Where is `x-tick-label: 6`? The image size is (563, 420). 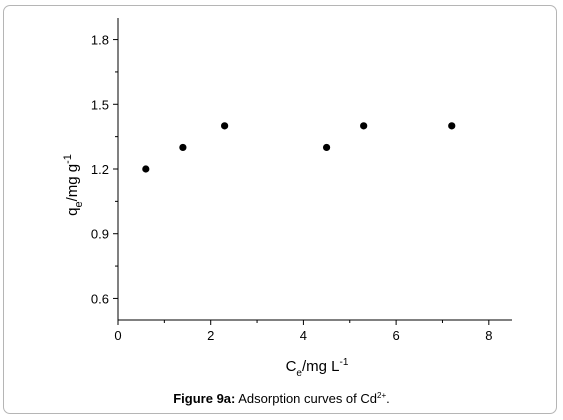 x-tick-label: 6 is located at coordinates (396, 335).